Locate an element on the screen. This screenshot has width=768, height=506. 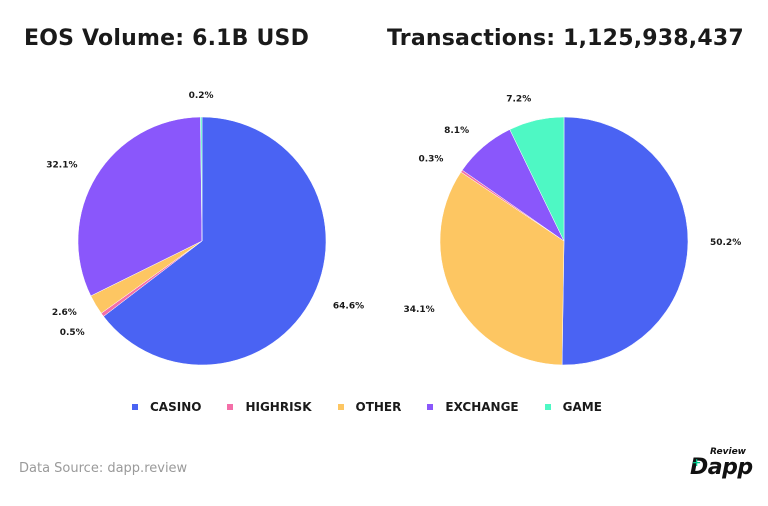
pie-slice-0-casino is located at coordinates (215, 241).